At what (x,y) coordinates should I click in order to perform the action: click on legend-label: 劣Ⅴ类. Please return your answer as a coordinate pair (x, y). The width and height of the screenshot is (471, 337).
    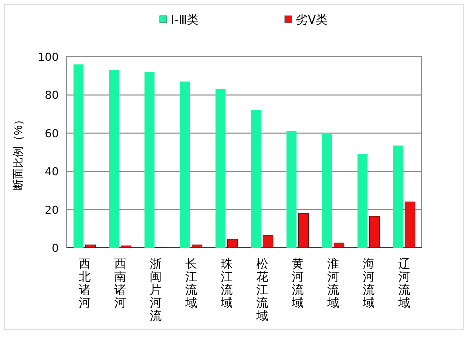
    Looking at the image, I should click on (312, 20).